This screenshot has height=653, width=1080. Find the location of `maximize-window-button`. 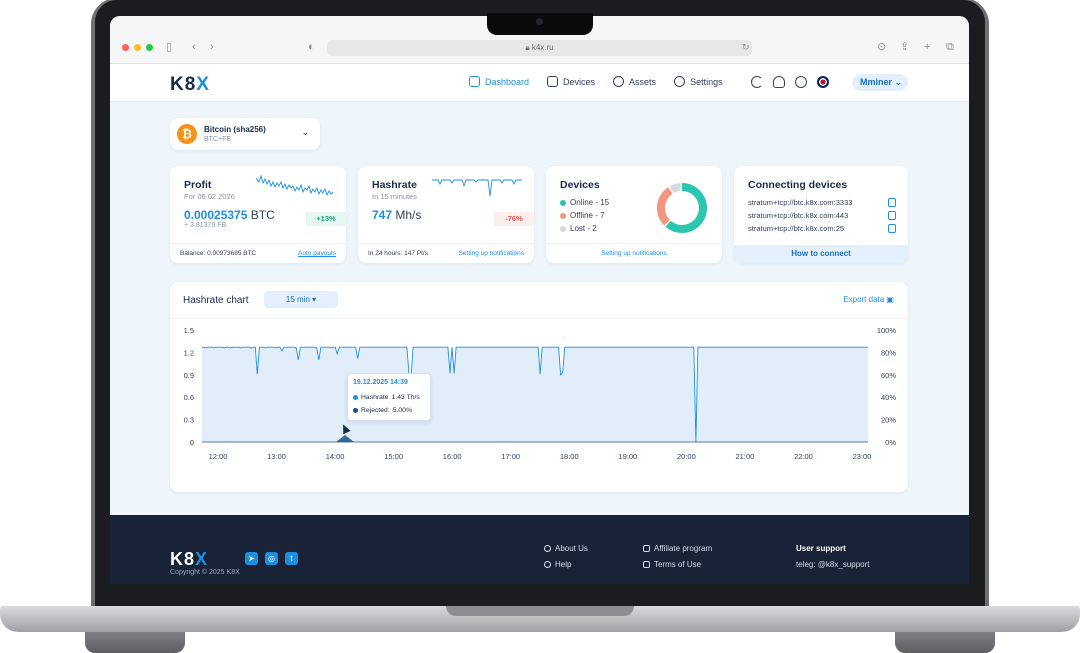

maximize-window-button is located at coordinates (149, 47).